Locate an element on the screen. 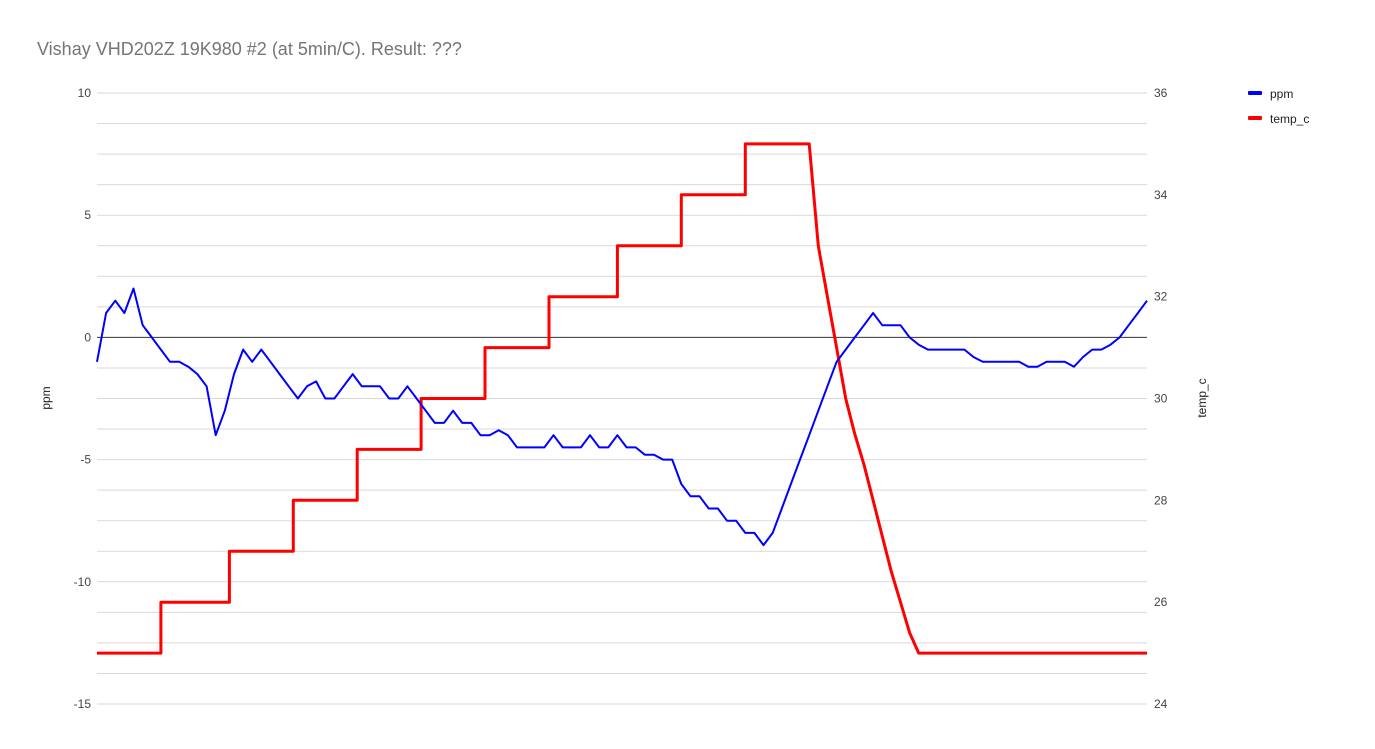 The height and width of the screenshot is (749, 1375). legend: ppm temp_c is located at coordinates (1278, 106).